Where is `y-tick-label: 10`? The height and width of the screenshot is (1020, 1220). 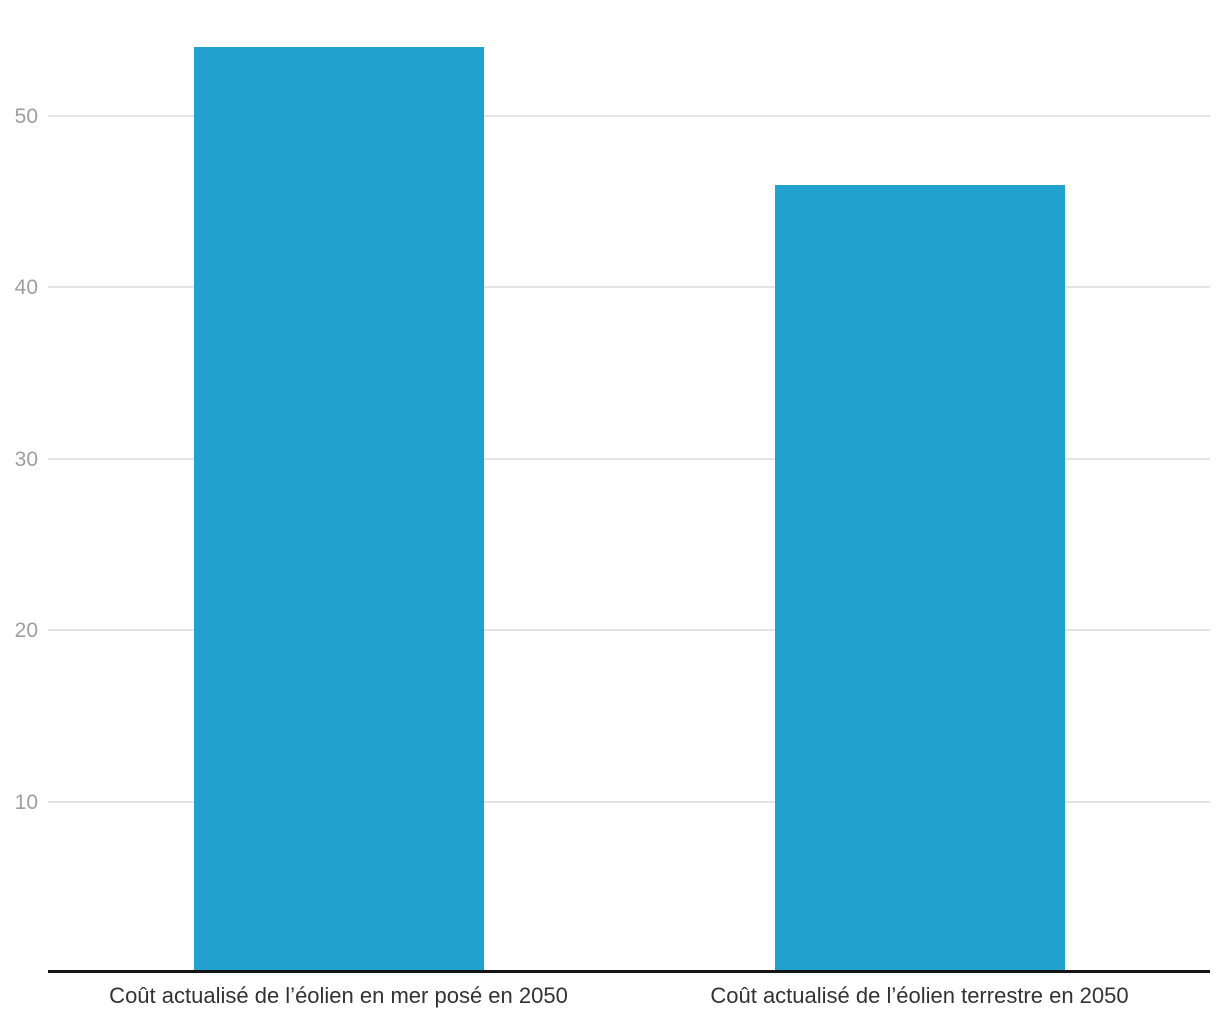
y-tick-label: 10 is located at coordinates (26, 802).